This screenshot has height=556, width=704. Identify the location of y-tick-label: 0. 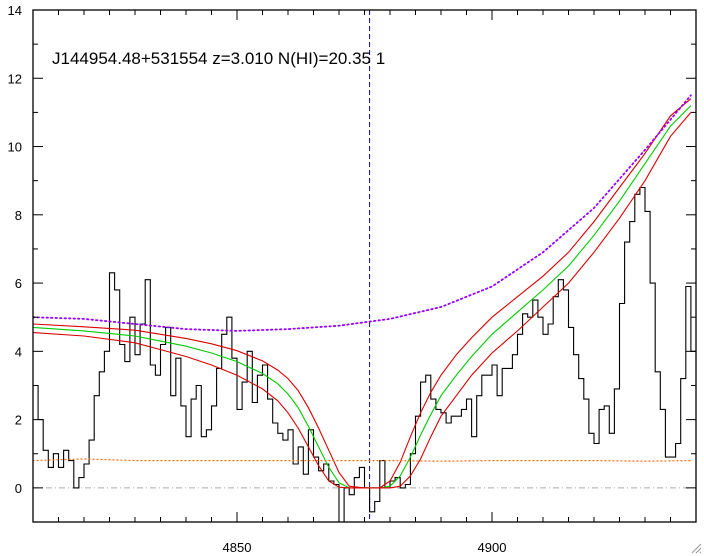
(18, 488).